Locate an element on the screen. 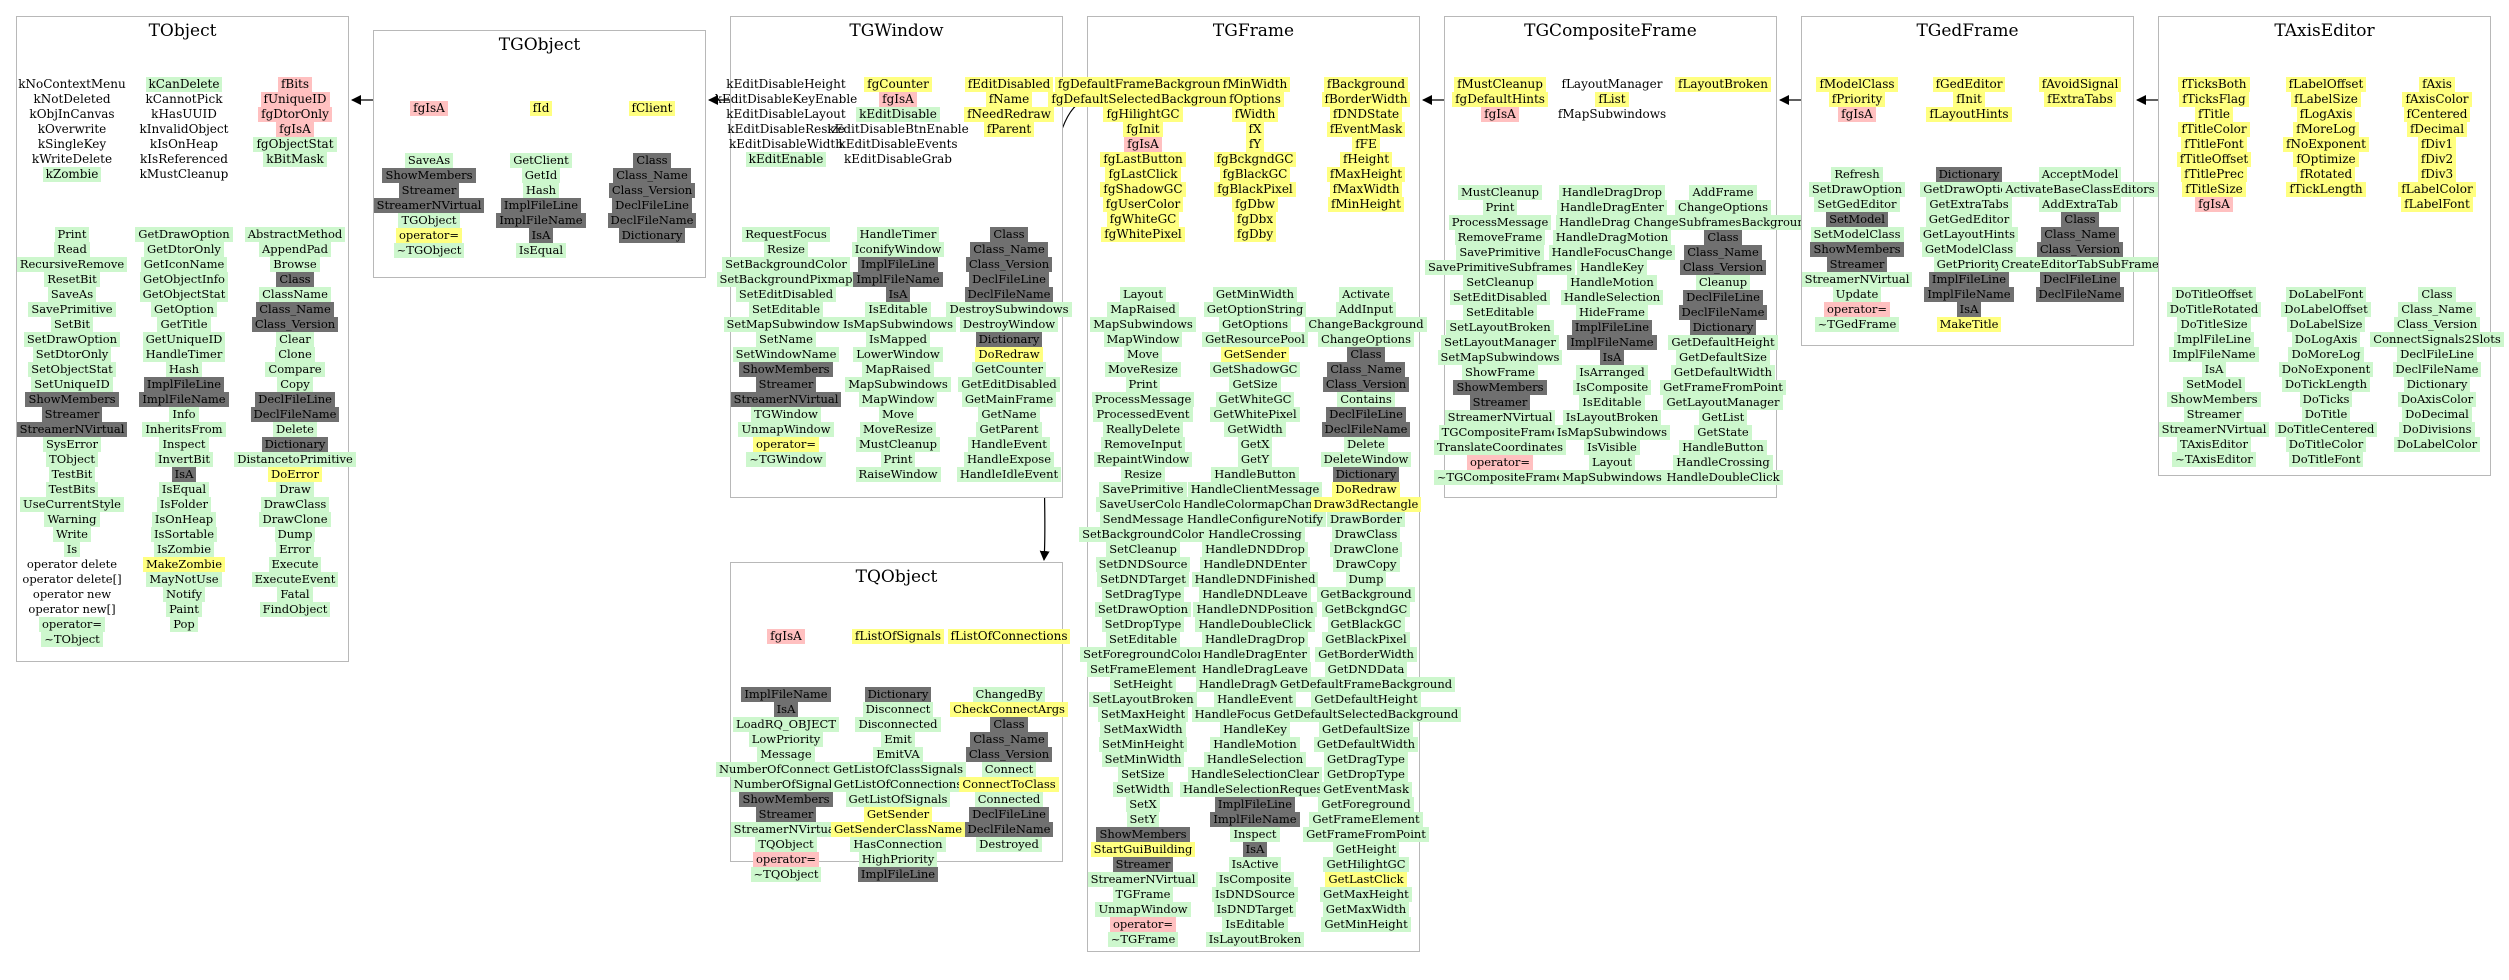 This screenshot has height=980, width=2509. method-setdndtarget: SetDNDTarget is located at coordinates (1143, 579).